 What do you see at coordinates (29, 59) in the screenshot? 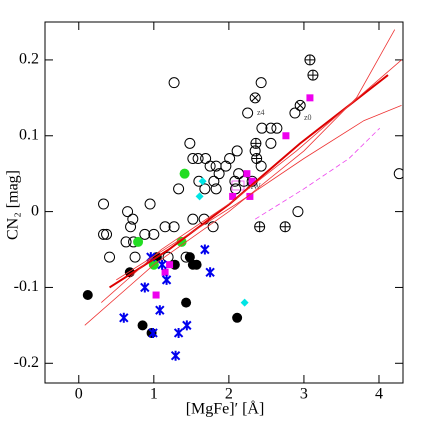
I see `y-tick-label: 0.2` at bounding box center [29, 59].